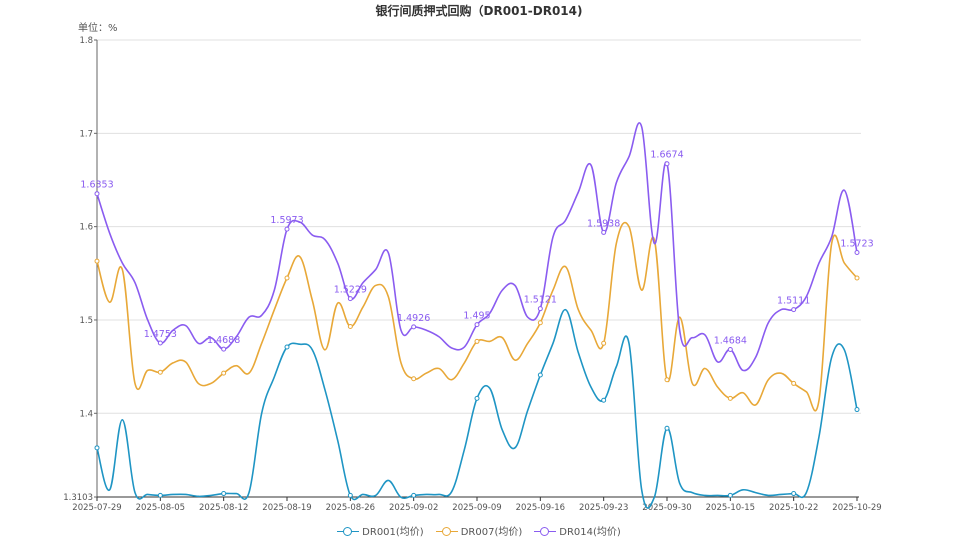 This screenshot has height=539, width=958. Describe the element at coordinates (160, 508) in the screenshot. I see `x-tick-label: 2025-08-05` at that location.